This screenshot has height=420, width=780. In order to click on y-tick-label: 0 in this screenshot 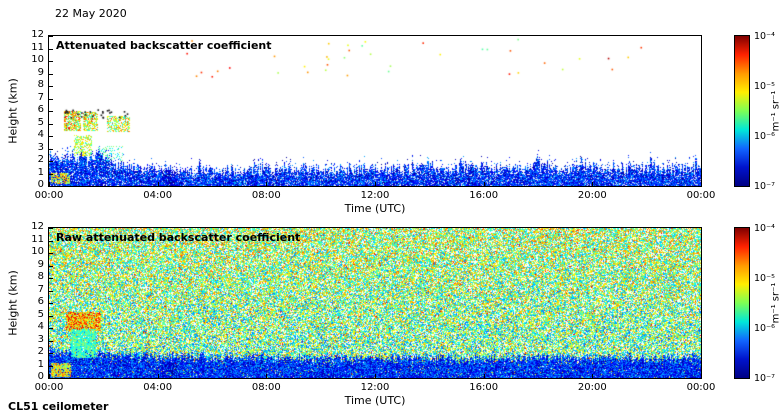, I will do `click(40, 184)`.